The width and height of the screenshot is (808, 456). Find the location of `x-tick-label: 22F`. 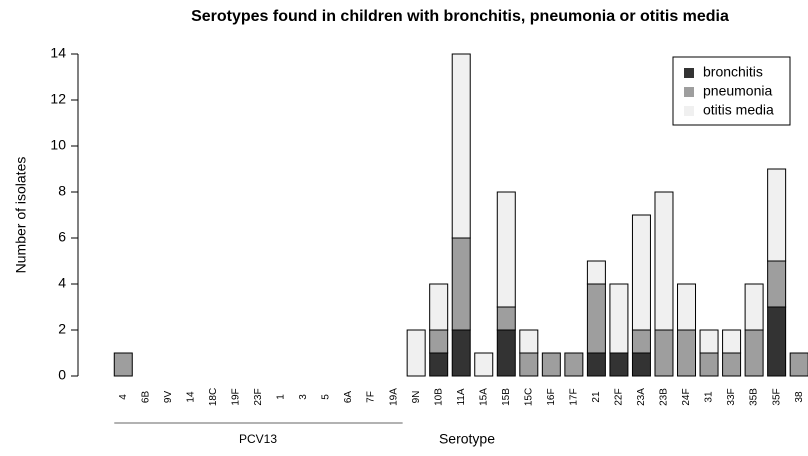

x-tick-label: 22F is located at coordinates (619, 396).